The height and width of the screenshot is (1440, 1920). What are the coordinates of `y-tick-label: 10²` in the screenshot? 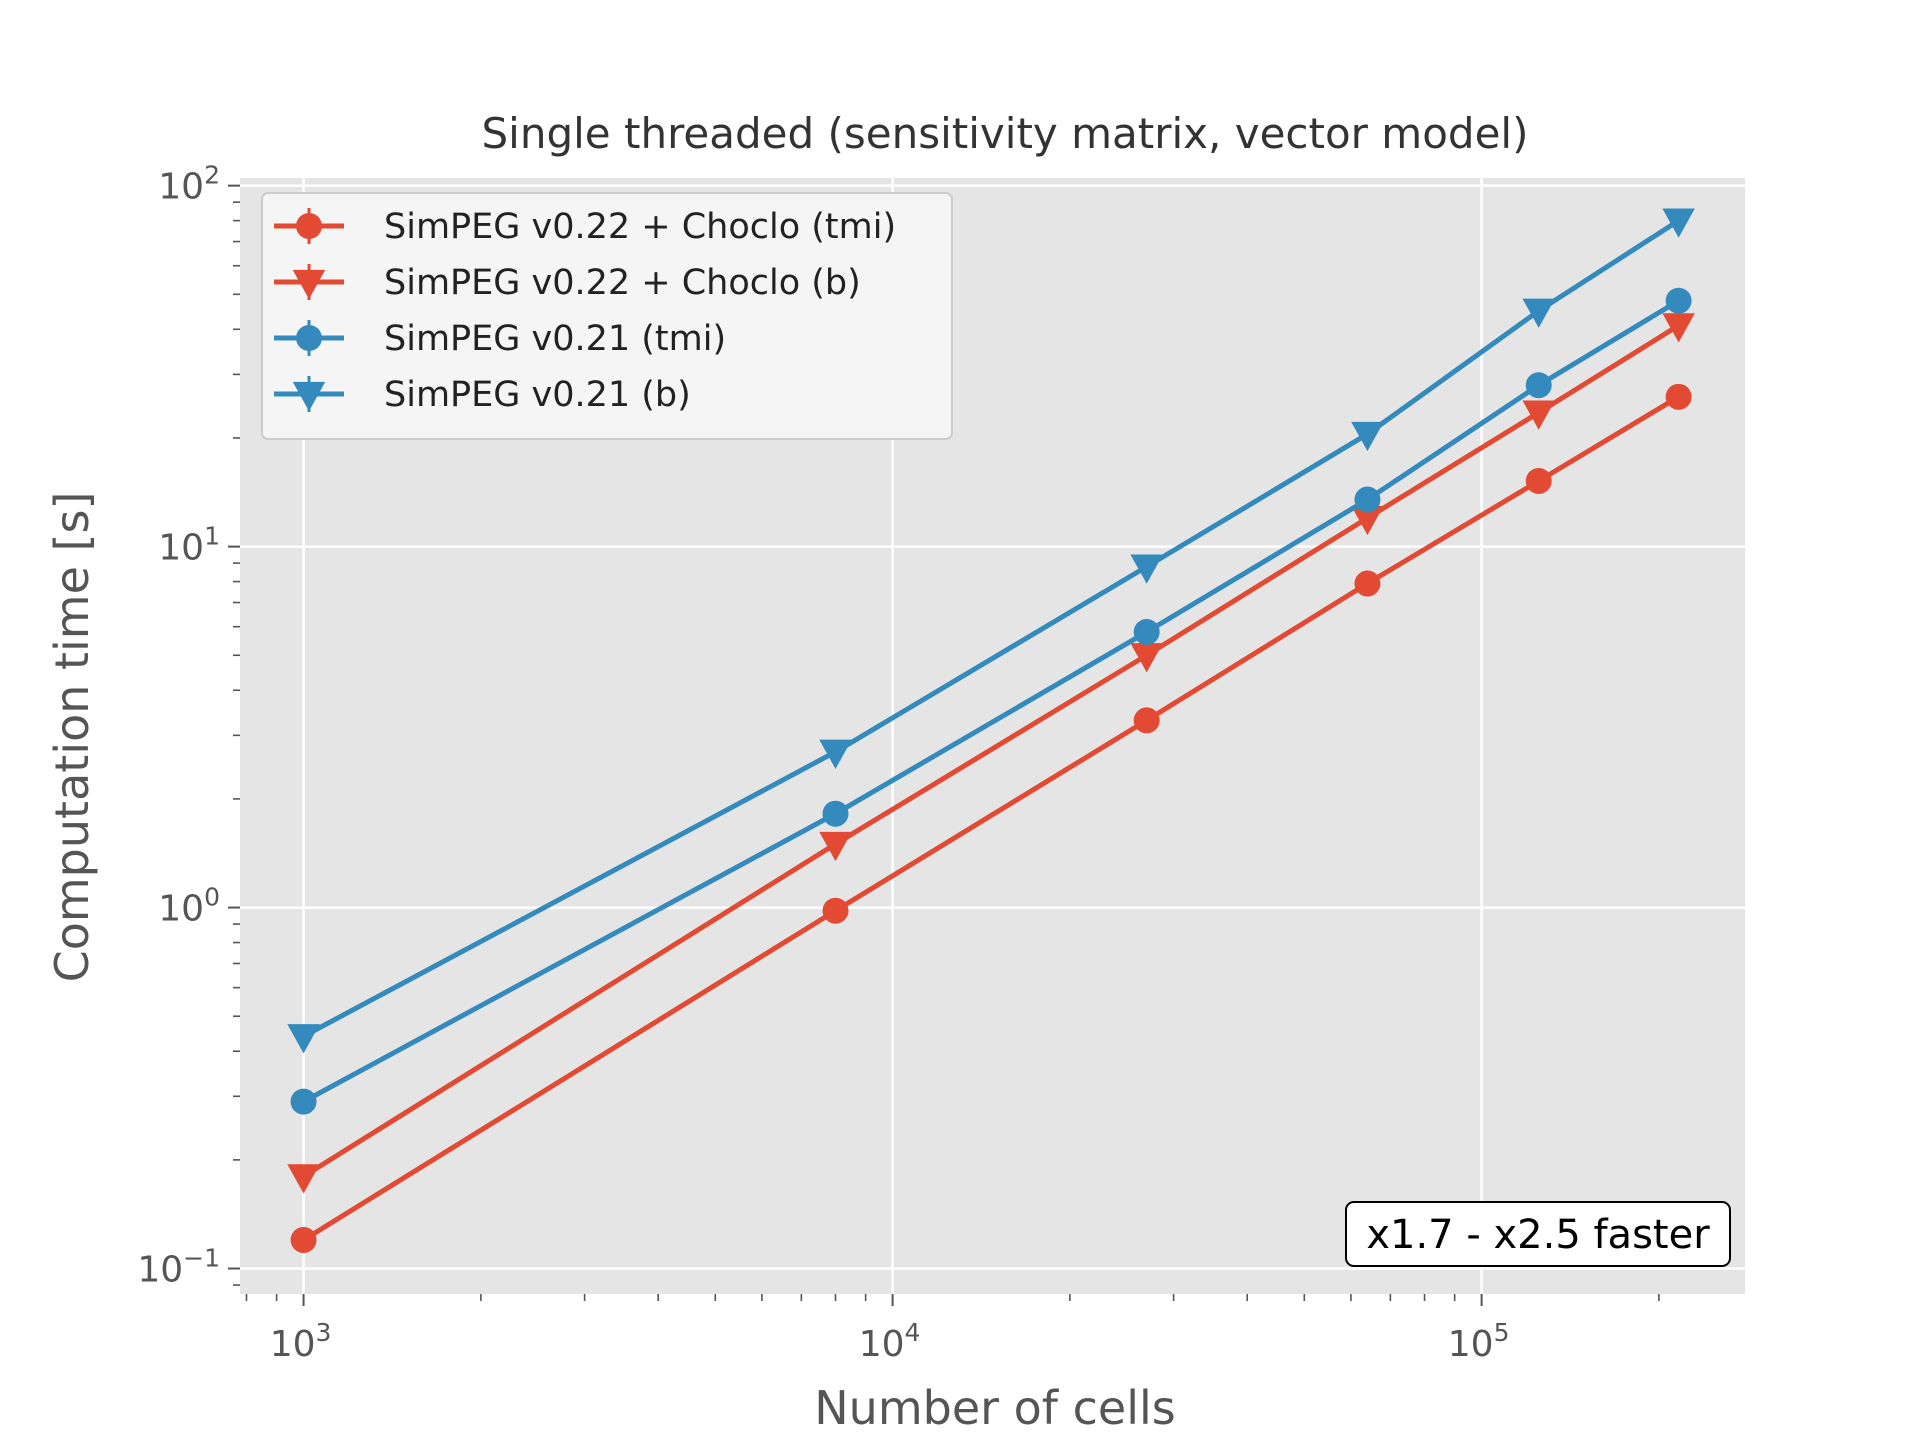 It's located at (189, 184).